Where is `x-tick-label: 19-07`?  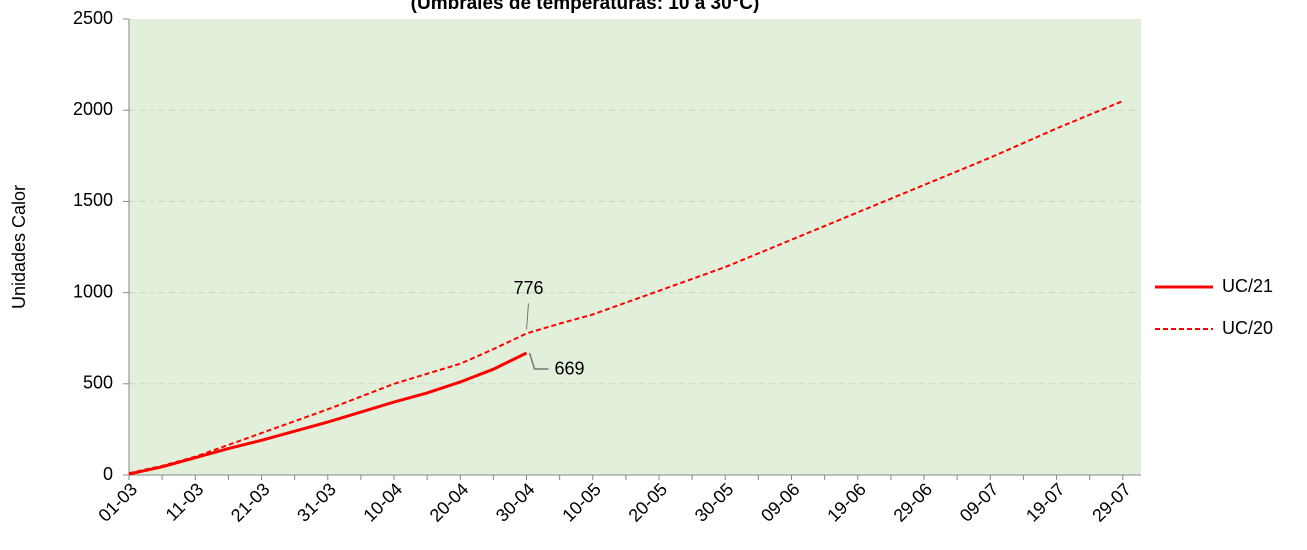 x-tick-label: 19-07 is located at coordinates (1045, 502).